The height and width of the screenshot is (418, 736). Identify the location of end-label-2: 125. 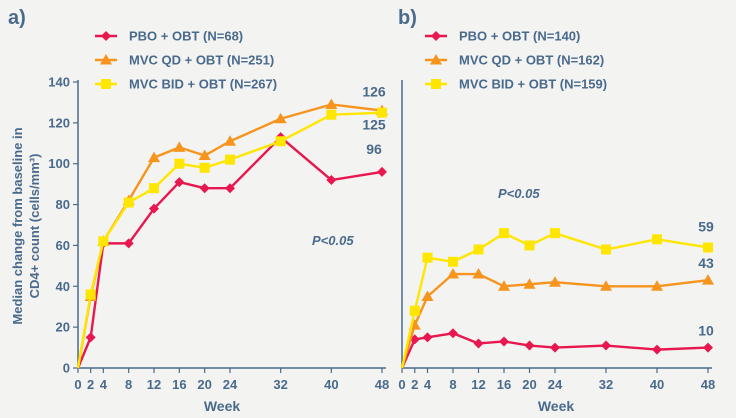
(374, 125).